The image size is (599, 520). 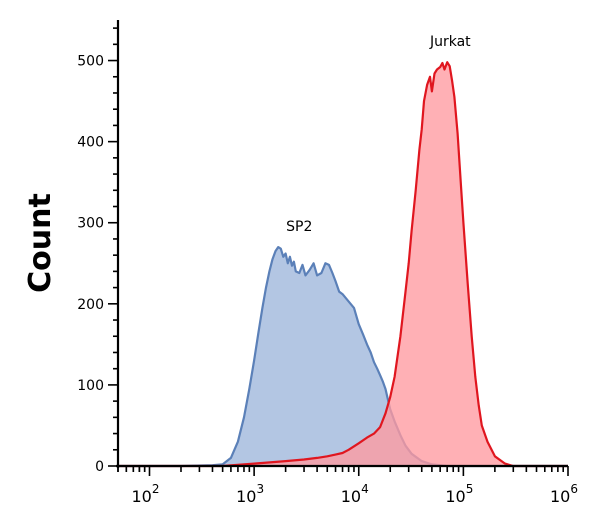 I want to click on x-tick-label: 10², so click(x=145, y=494).